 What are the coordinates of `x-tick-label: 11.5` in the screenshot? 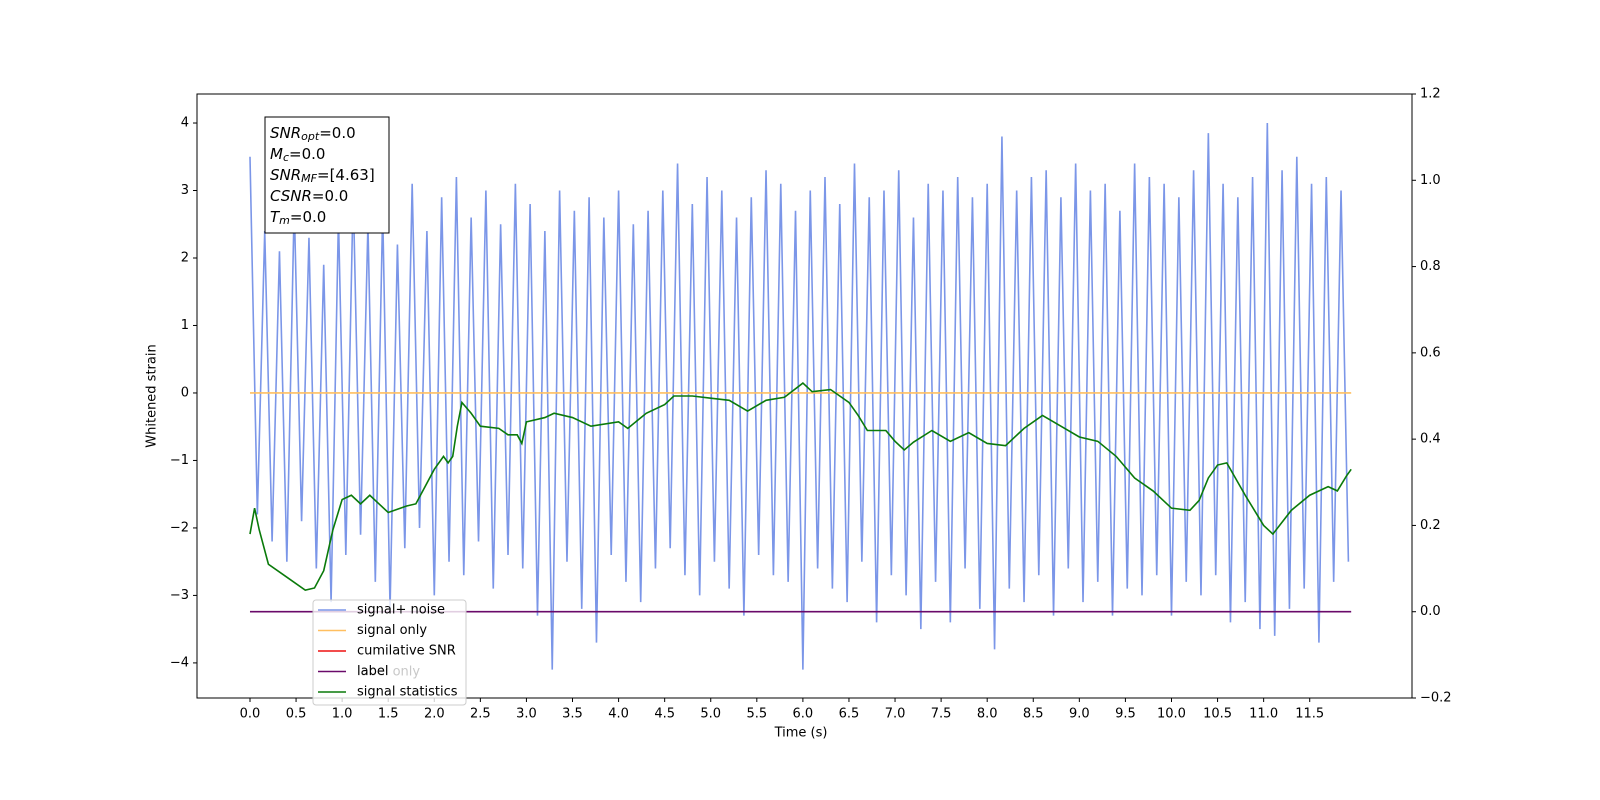 It's located at (1309, 714).